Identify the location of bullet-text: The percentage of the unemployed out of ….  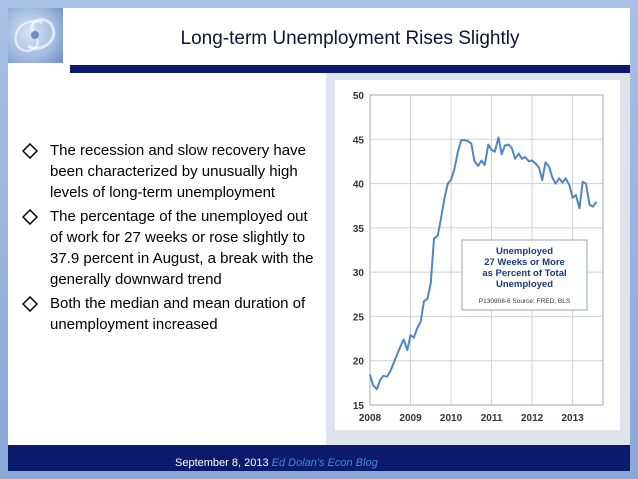
(182, 248).